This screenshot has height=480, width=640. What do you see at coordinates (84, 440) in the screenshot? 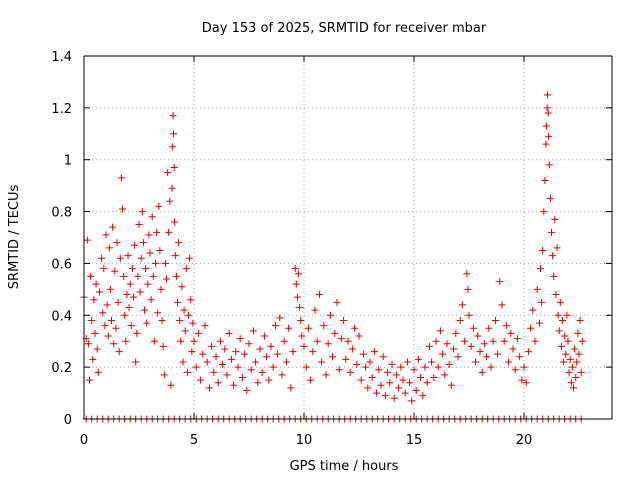
I see `x-tick-label: 0` at bounding box center [84, 440].